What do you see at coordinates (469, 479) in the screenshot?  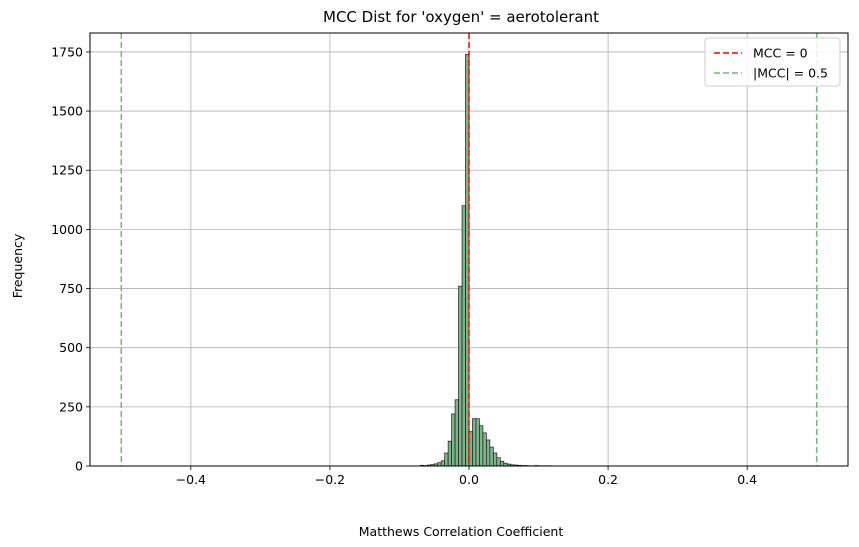 I see `x-tick-label: 0.0` at bounding box center [469, 479].